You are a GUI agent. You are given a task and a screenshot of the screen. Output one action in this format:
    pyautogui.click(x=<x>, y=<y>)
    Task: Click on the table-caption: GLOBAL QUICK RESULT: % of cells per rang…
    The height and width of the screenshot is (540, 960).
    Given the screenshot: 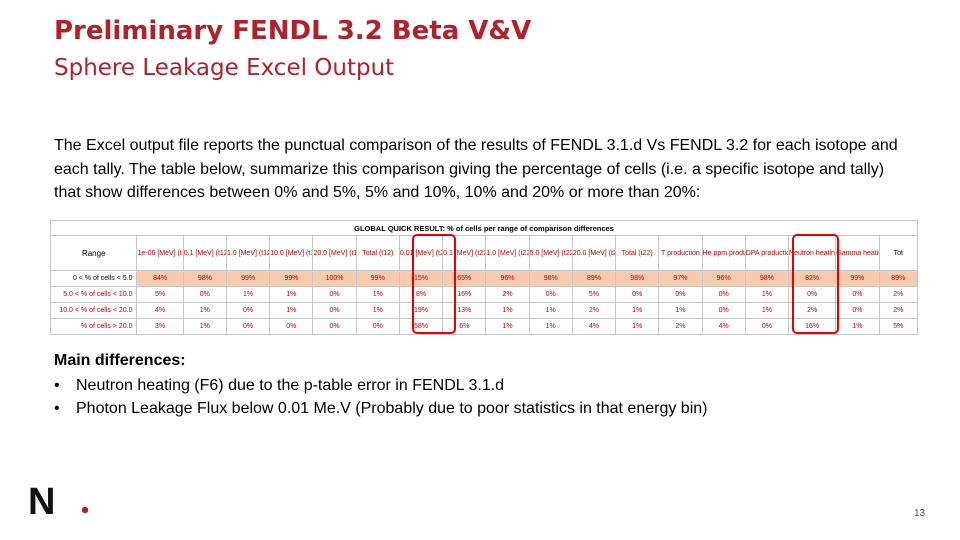 What is the action you would take?
    pyautogui.click(x=484, y=228)
    